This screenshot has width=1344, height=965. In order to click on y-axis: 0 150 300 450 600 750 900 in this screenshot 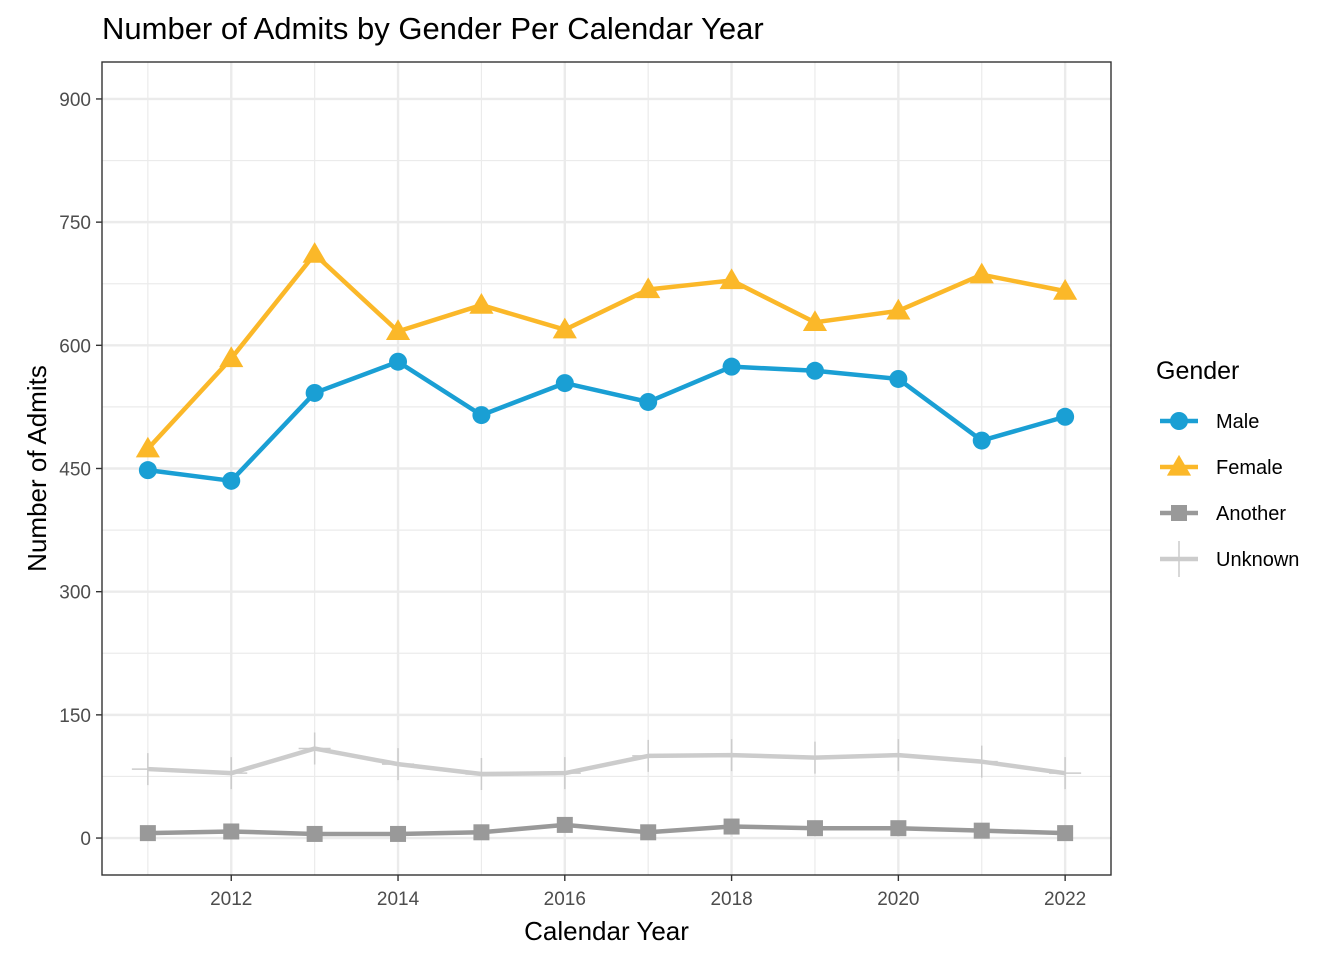, I will do `click(80, 470)`.